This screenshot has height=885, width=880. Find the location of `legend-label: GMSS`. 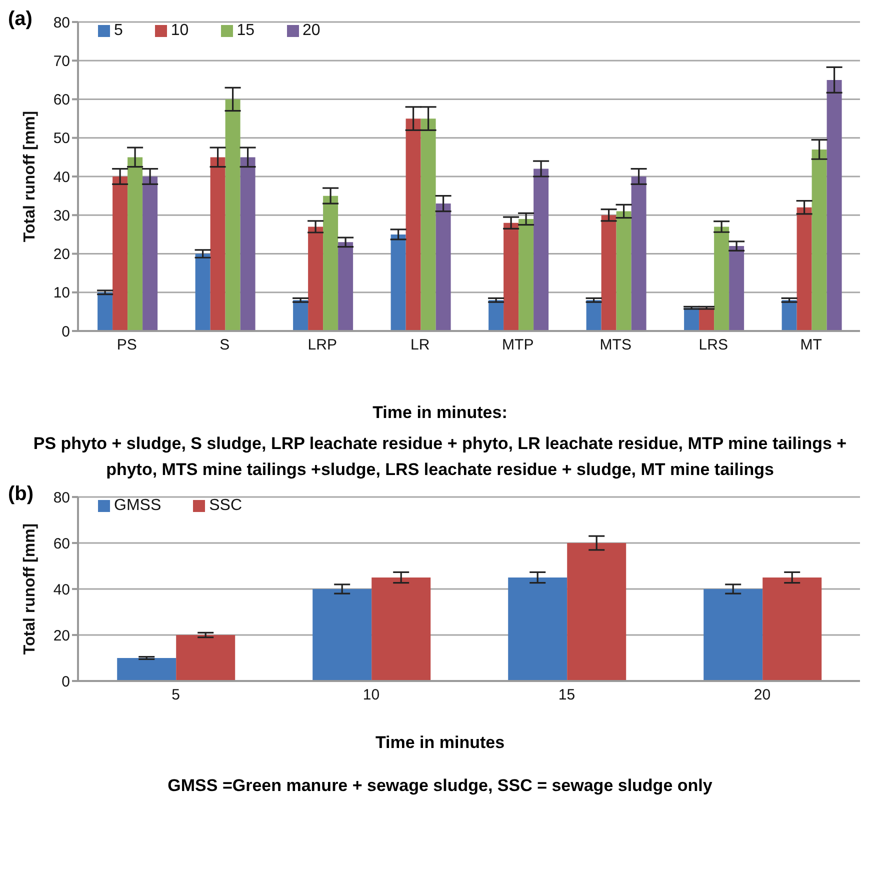

legend-label: GMSS is located at coordinates (138, 505).